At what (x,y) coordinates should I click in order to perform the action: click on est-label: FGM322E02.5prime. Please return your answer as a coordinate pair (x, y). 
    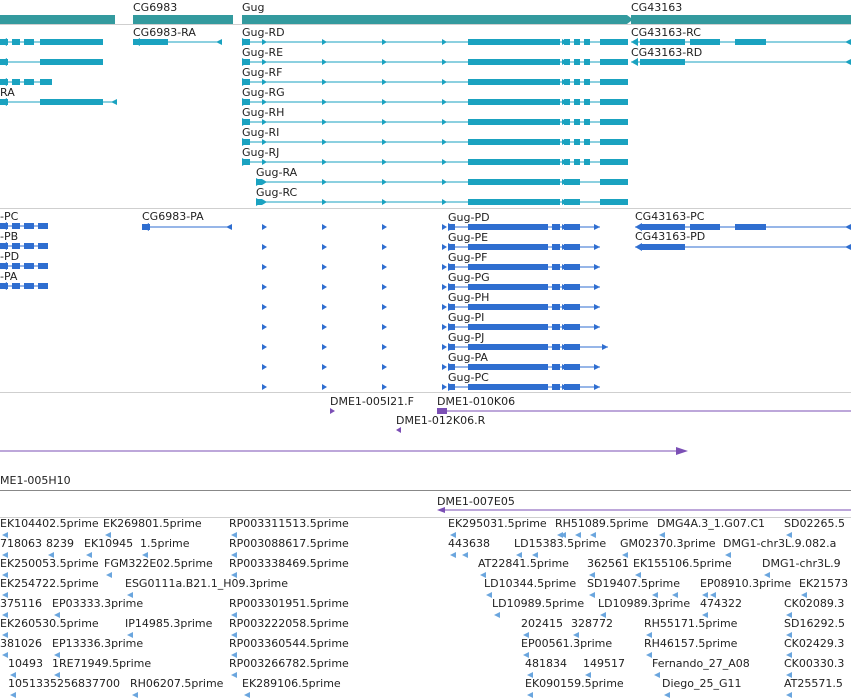
    Looking at the image, I should click on (158, 563).